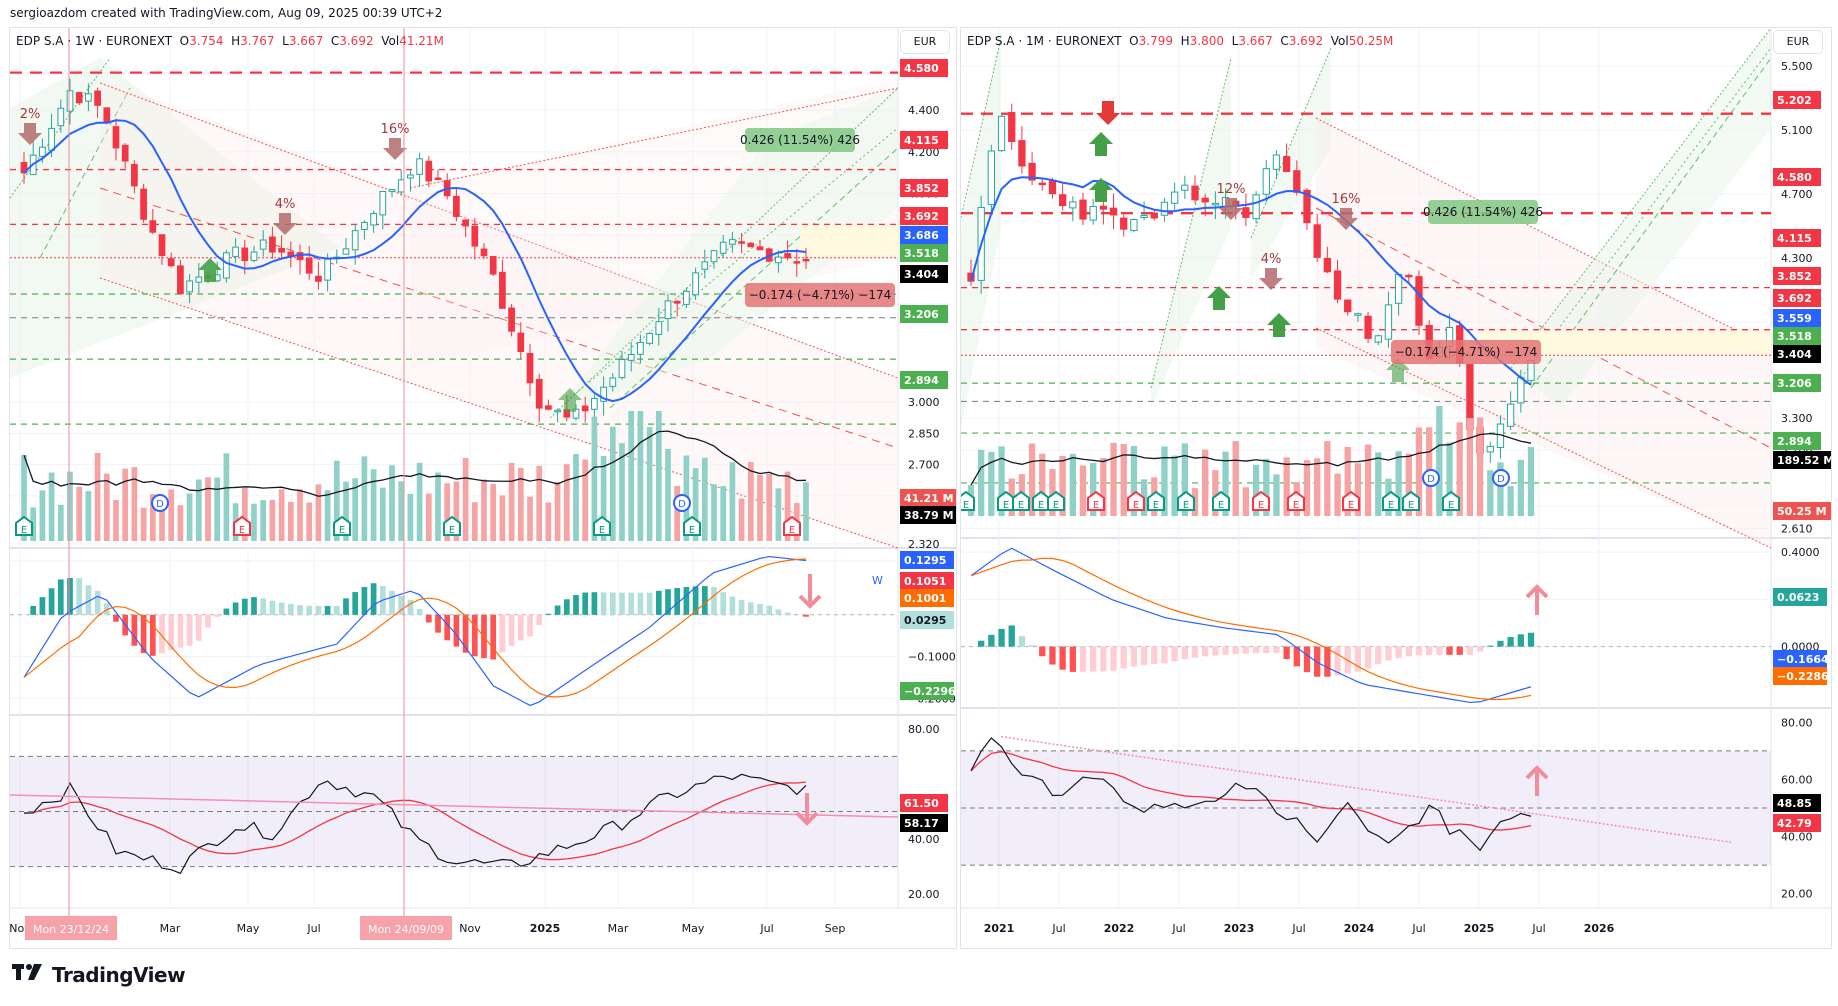 The image size is (1838, 1006). Describe the element at coordinates (99, 975) in the screenshot. I see `tradingview-logo: TradingView` at that location.